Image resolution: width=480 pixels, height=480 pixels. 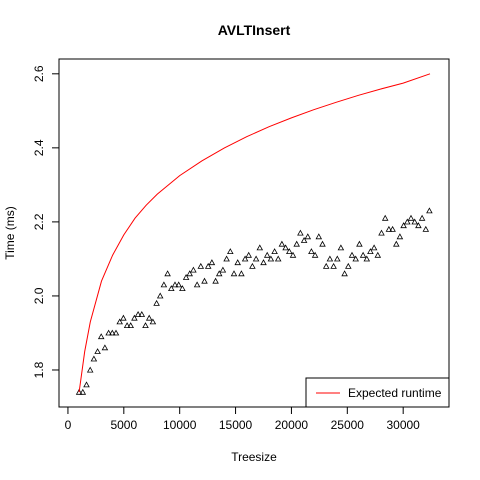 What do you see at coordinates (254, 30) in the screenshot?
I see `chart-title: AVLTInsert` at bounding box center [254, 30].